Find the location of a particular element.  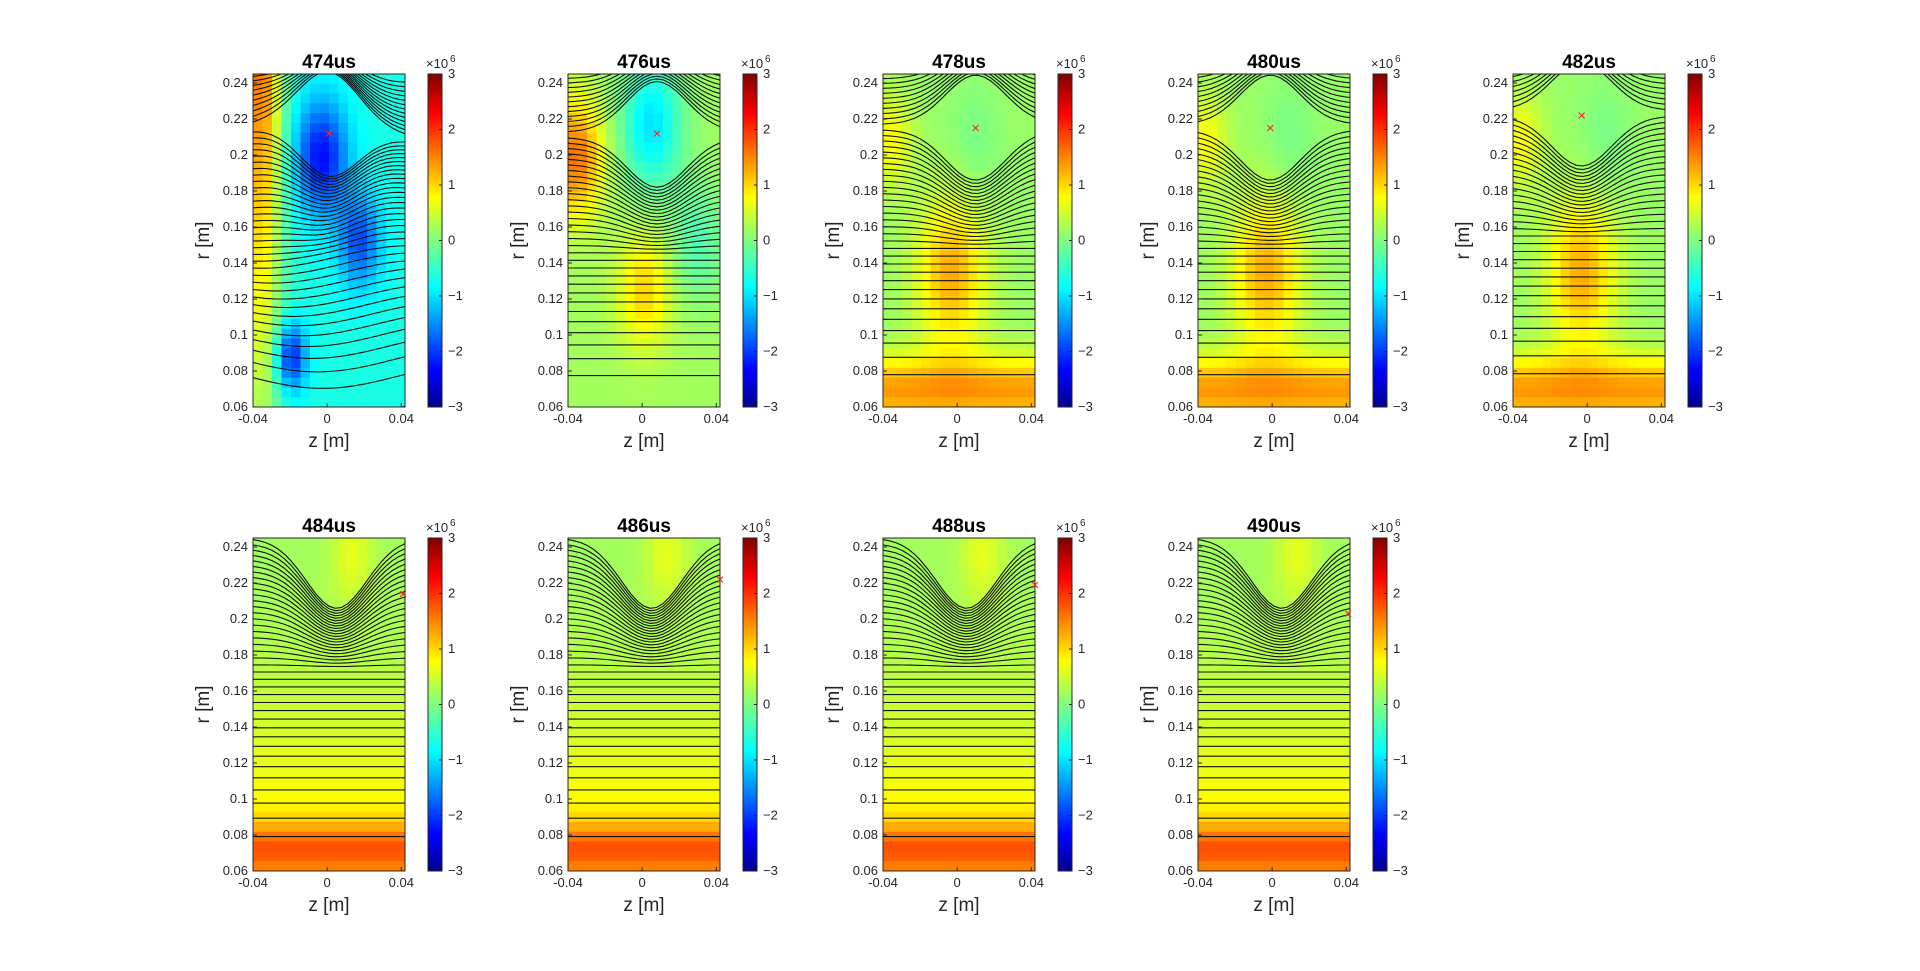

y-axis-label: r [m] is located at coordinates (1148, 241).